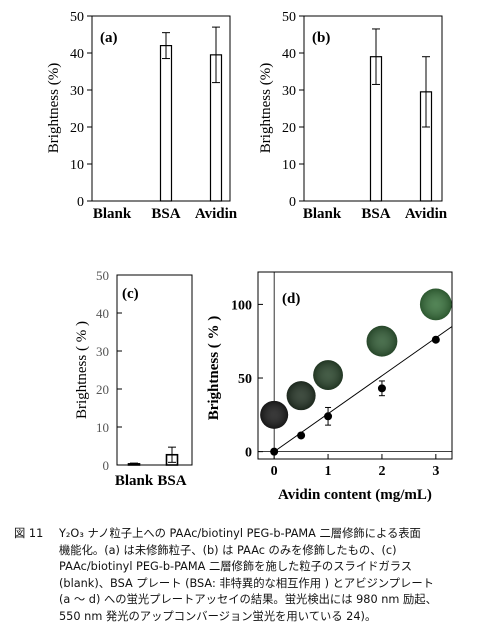 Image resolution: width=500 pixels, height=634 pixels. I want to click on y-tick-label: 100, so click(241, 305).